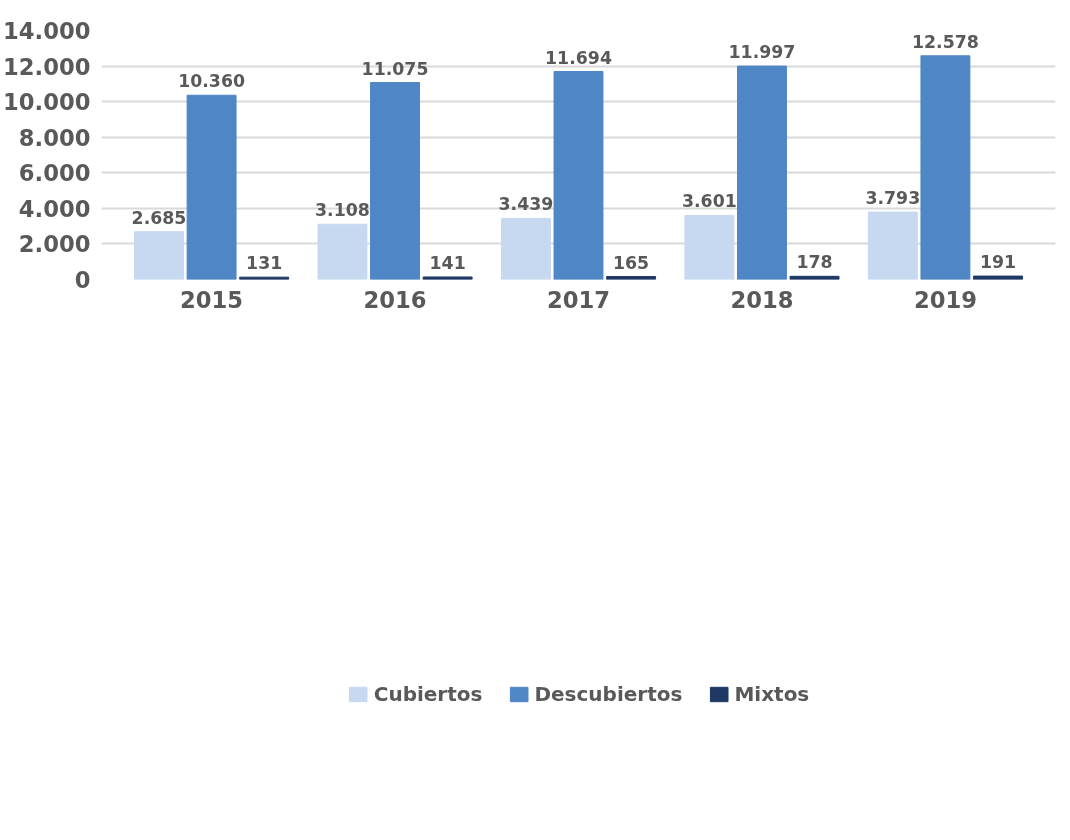 This screenshot has height=840, width=1070. What do you see at coordinates (762, 52) in the screenshot?
I see `data-label: 11.997` at bounding box center [762, 52].